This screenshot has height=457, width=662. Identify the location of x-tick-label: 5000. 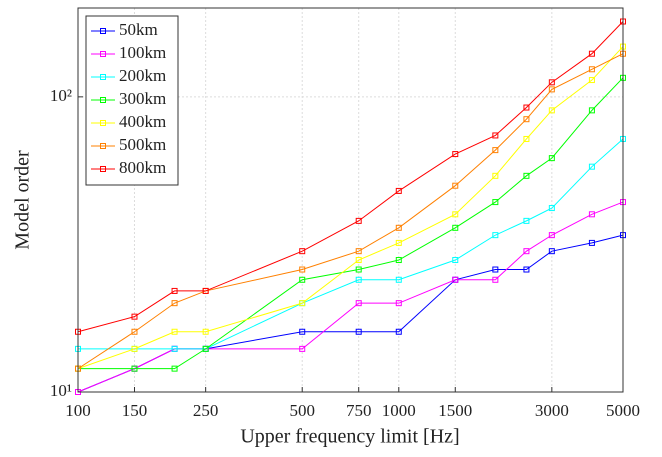
(623, 410).